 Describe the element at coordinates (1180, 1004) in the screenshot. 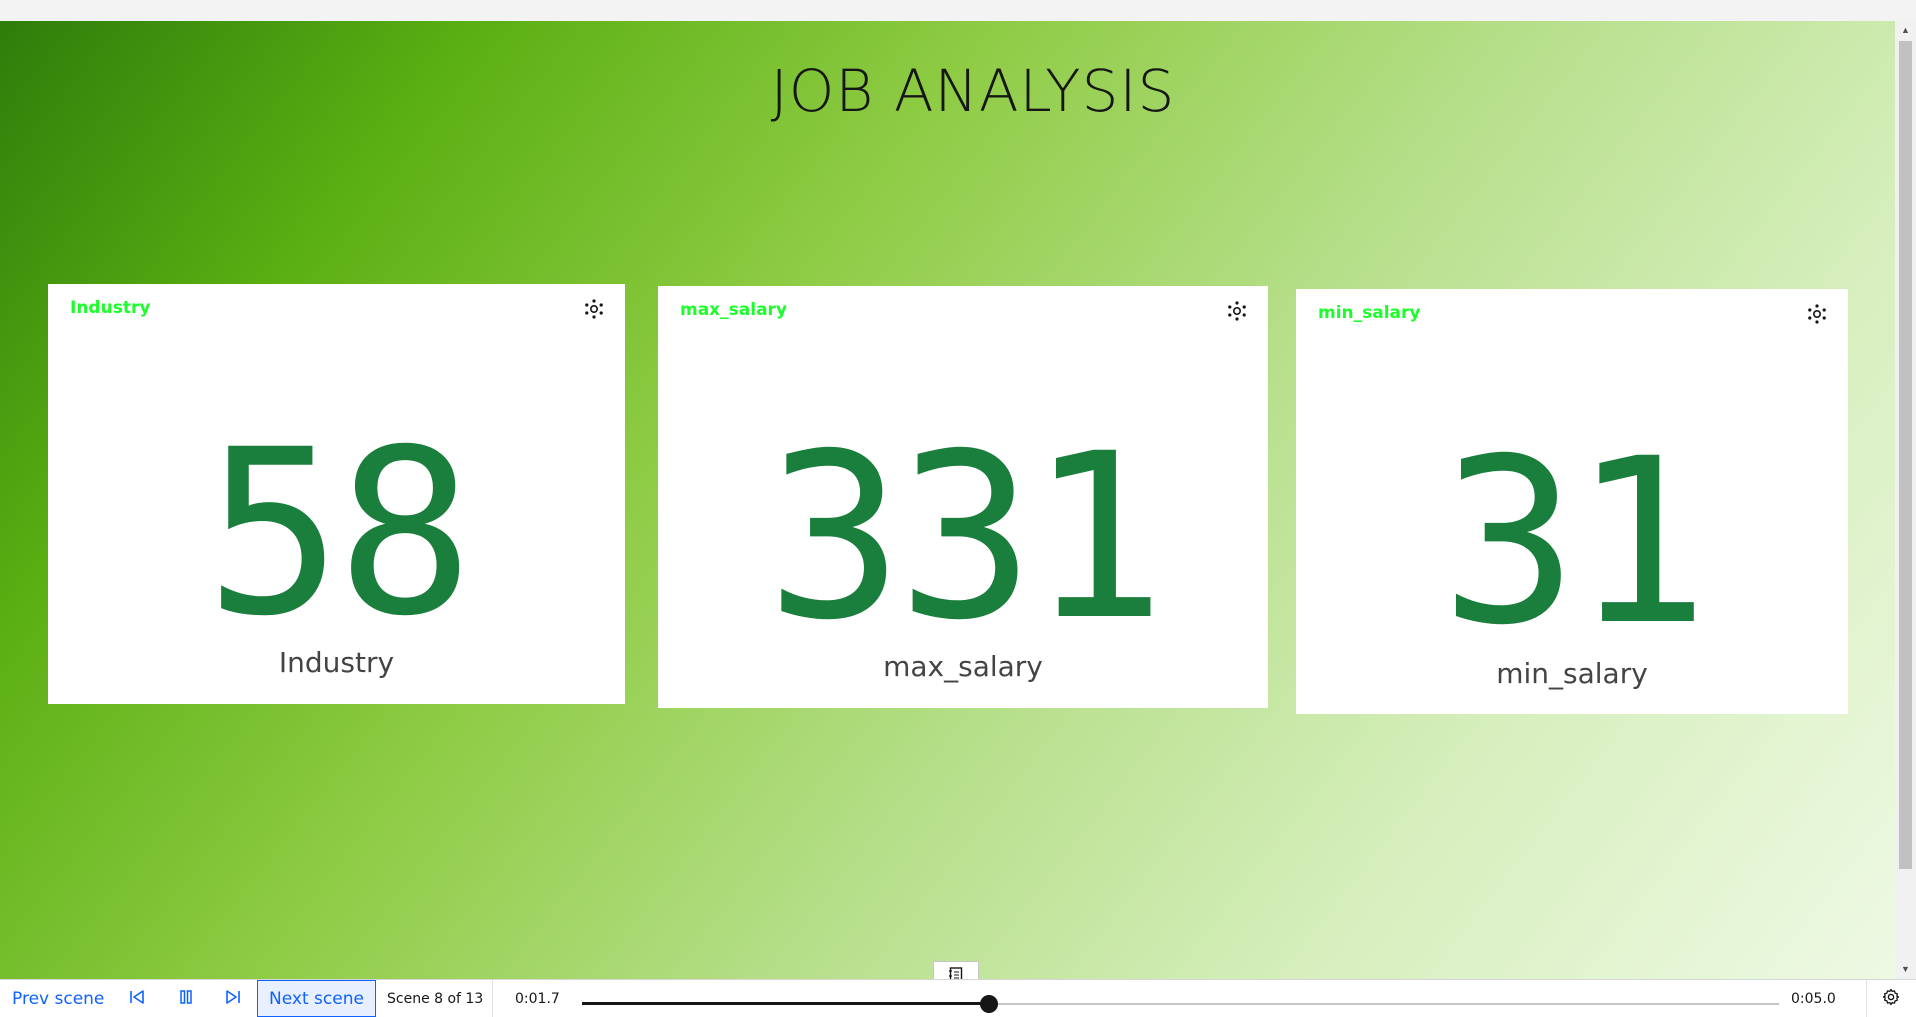

I see `progress-slider` at that location.